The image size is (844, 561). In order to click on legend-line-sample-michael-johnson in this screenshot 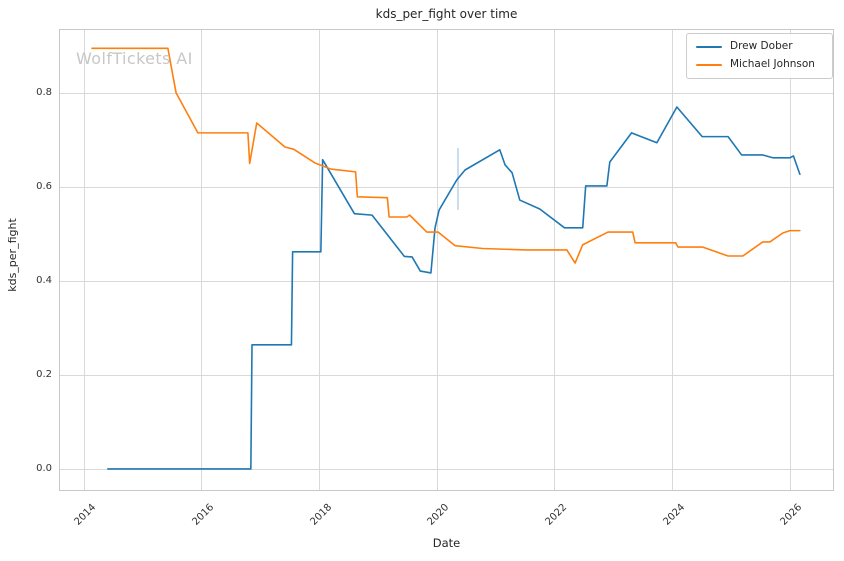, I will do `click(709, 64)`.